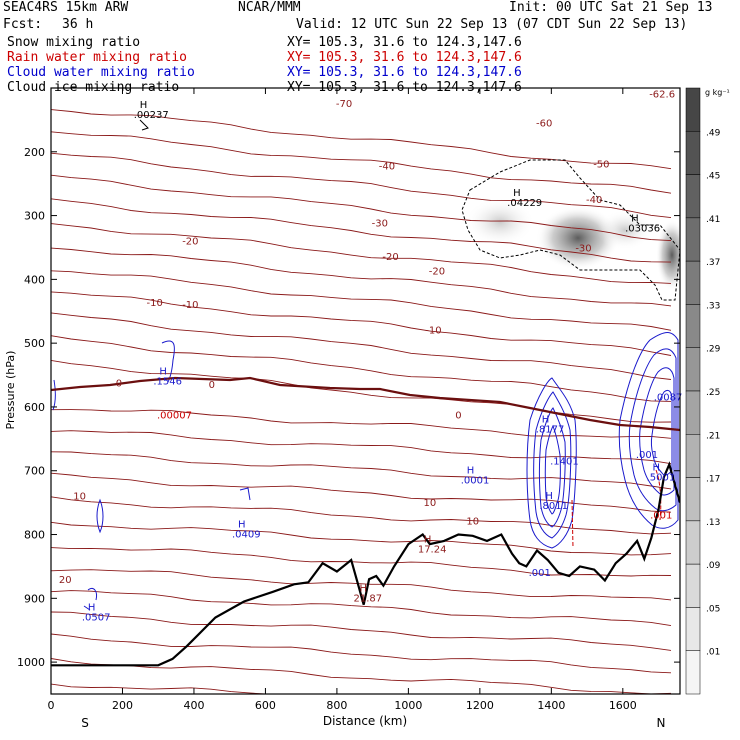  Describe the element at coordinates (594, 200) in the screenshot. I see `isotherm-label: -40` at that location.